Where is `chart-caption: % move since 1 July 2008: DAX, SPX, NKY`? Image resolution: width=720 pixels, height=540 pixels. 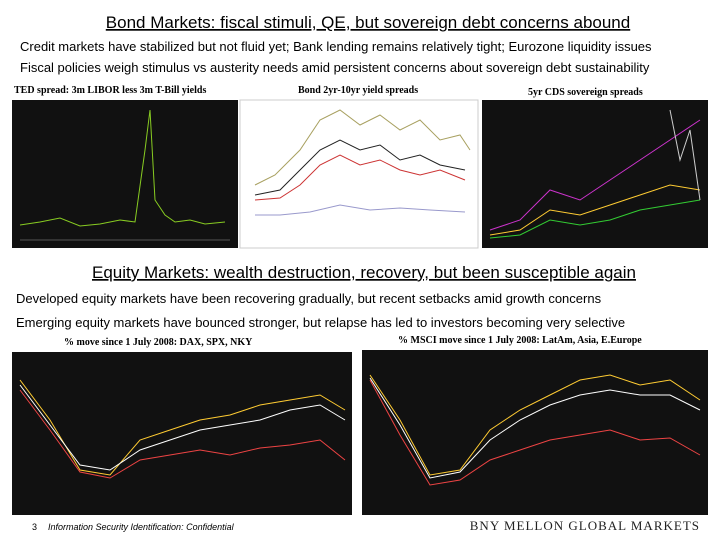 chart-caption: % move since 1 July 2008: DAX, SPX, NKY is located at coordinates (158, 342).